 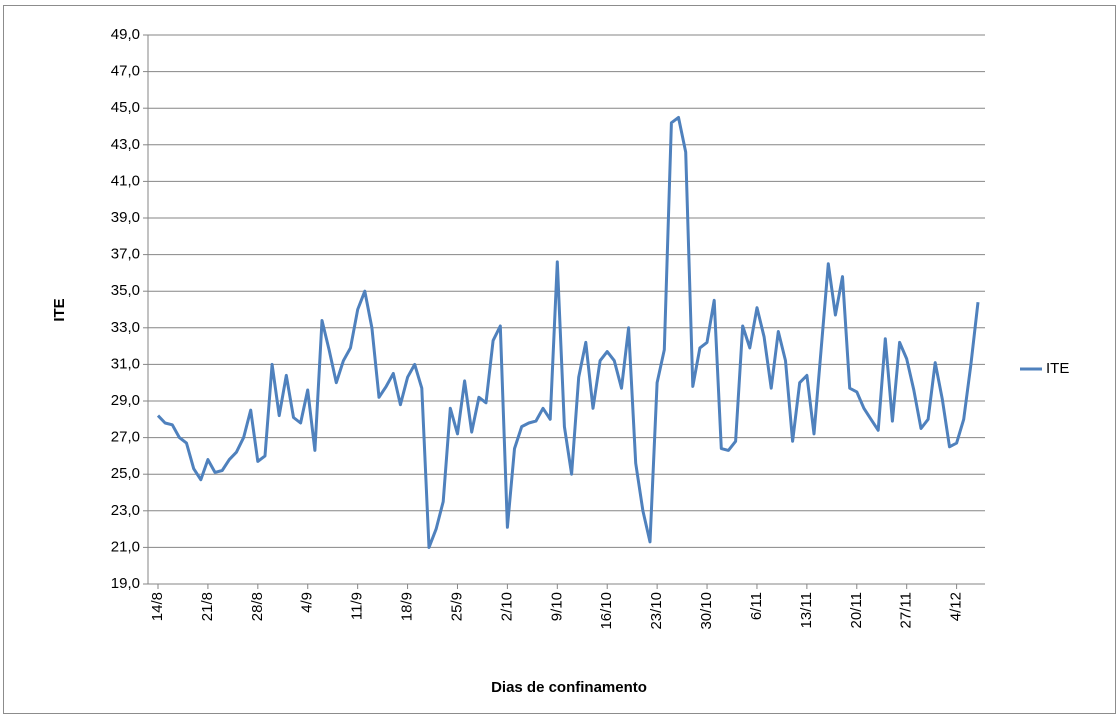 What do you see at coordinates (125, 290) in the screenshot?
I see `y-tick-label: 35,0` at bounding box center [125, 290].